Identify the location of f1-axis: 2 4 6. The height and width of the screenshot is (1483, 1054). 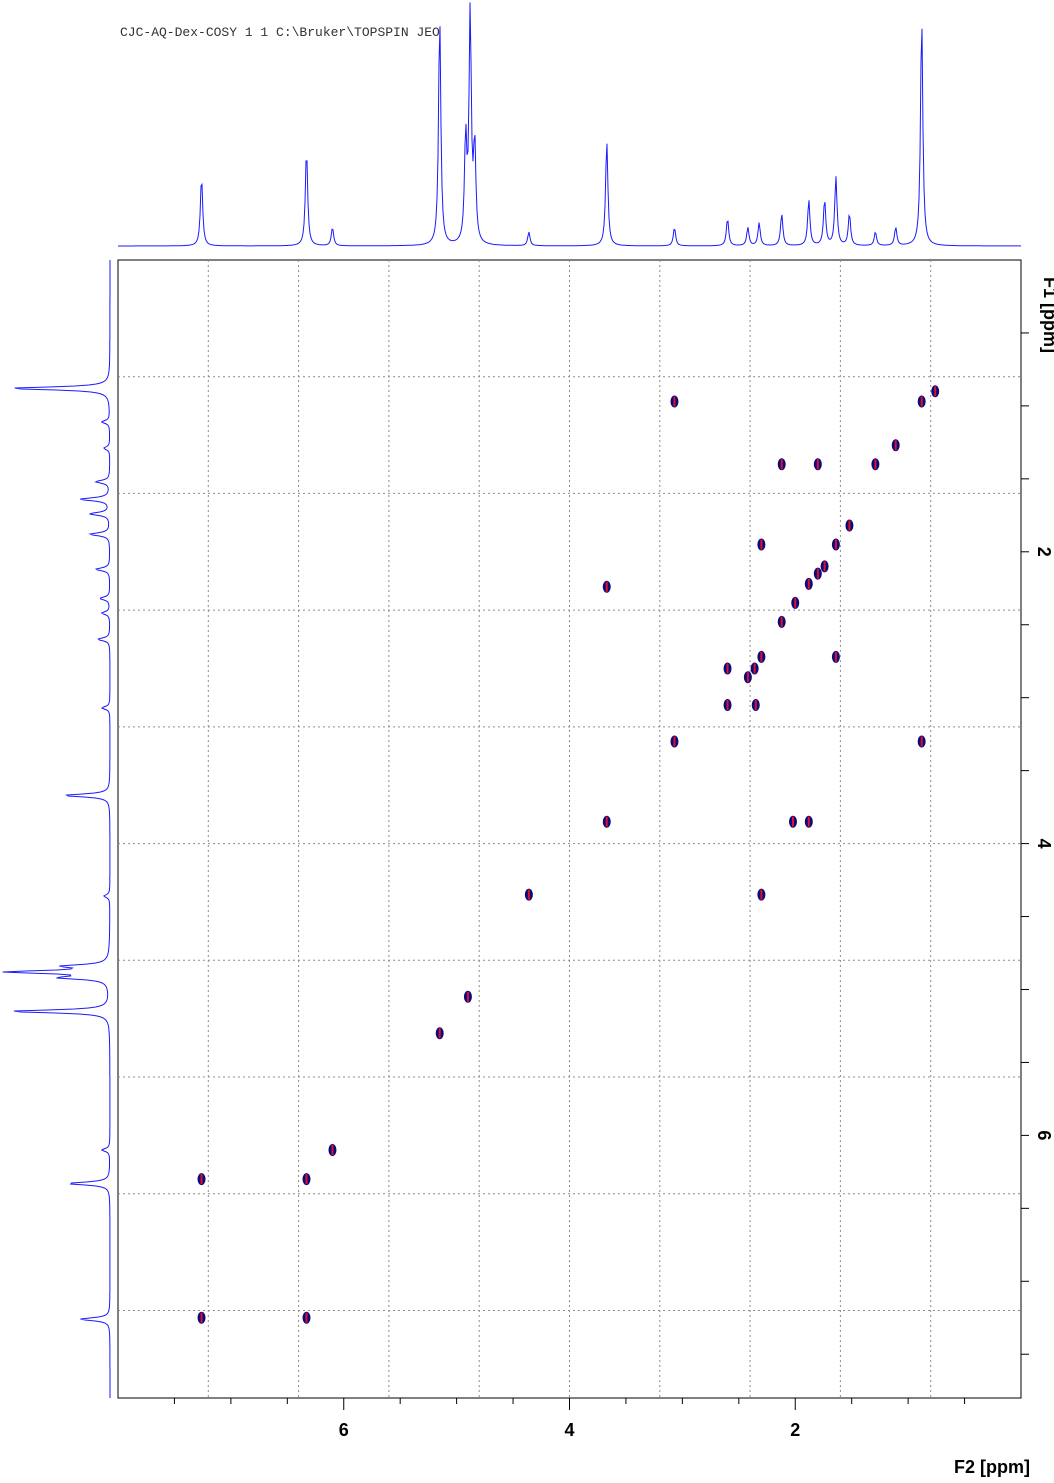
(1037, 843).